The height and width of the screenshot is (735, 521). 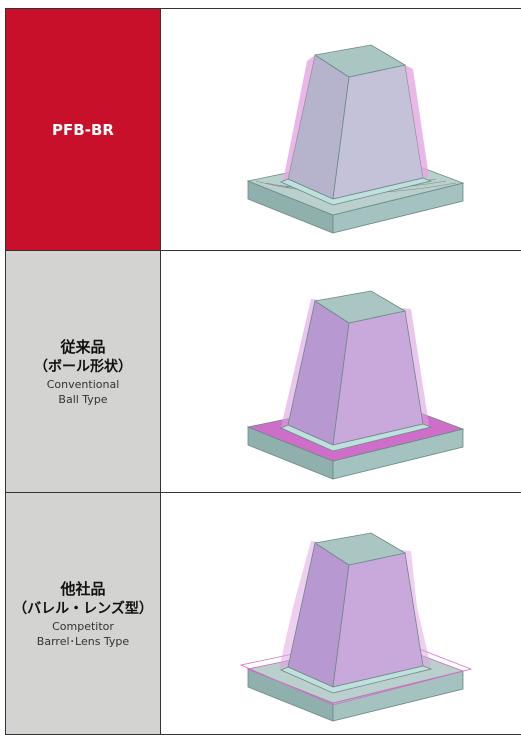 I want to click on label-line: Conventional, so click(x=83, y=384).